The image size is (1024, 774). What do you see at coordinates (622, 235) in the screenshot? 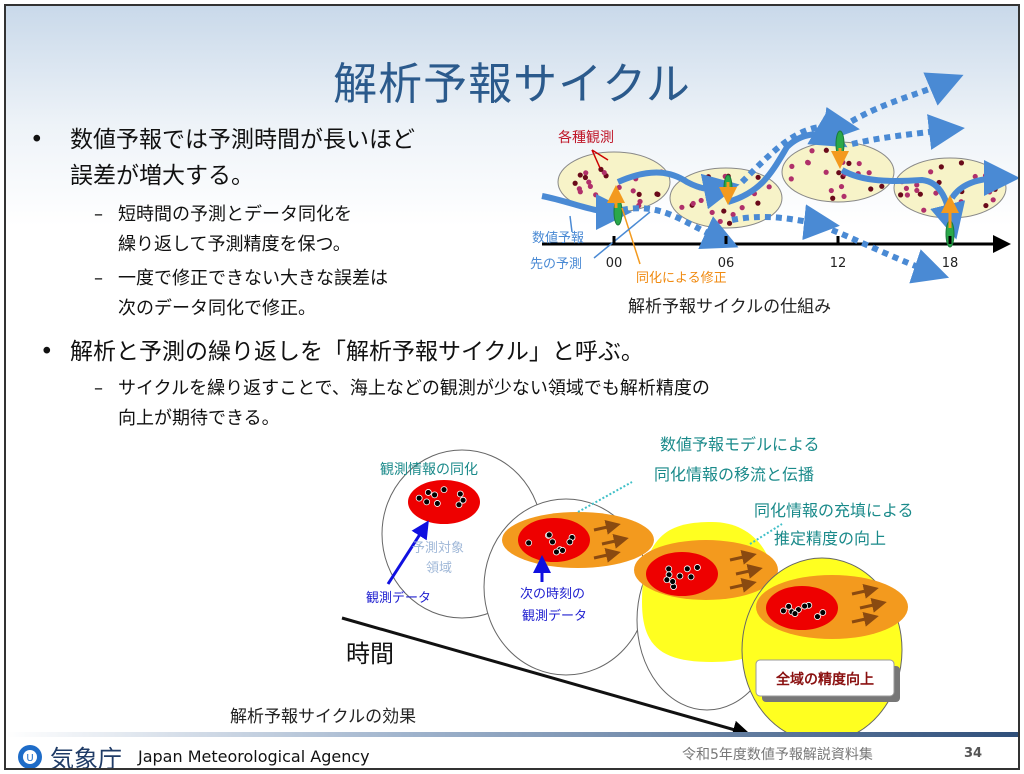
I see `prior-forecast-leader` at bounding box center [622, 235].